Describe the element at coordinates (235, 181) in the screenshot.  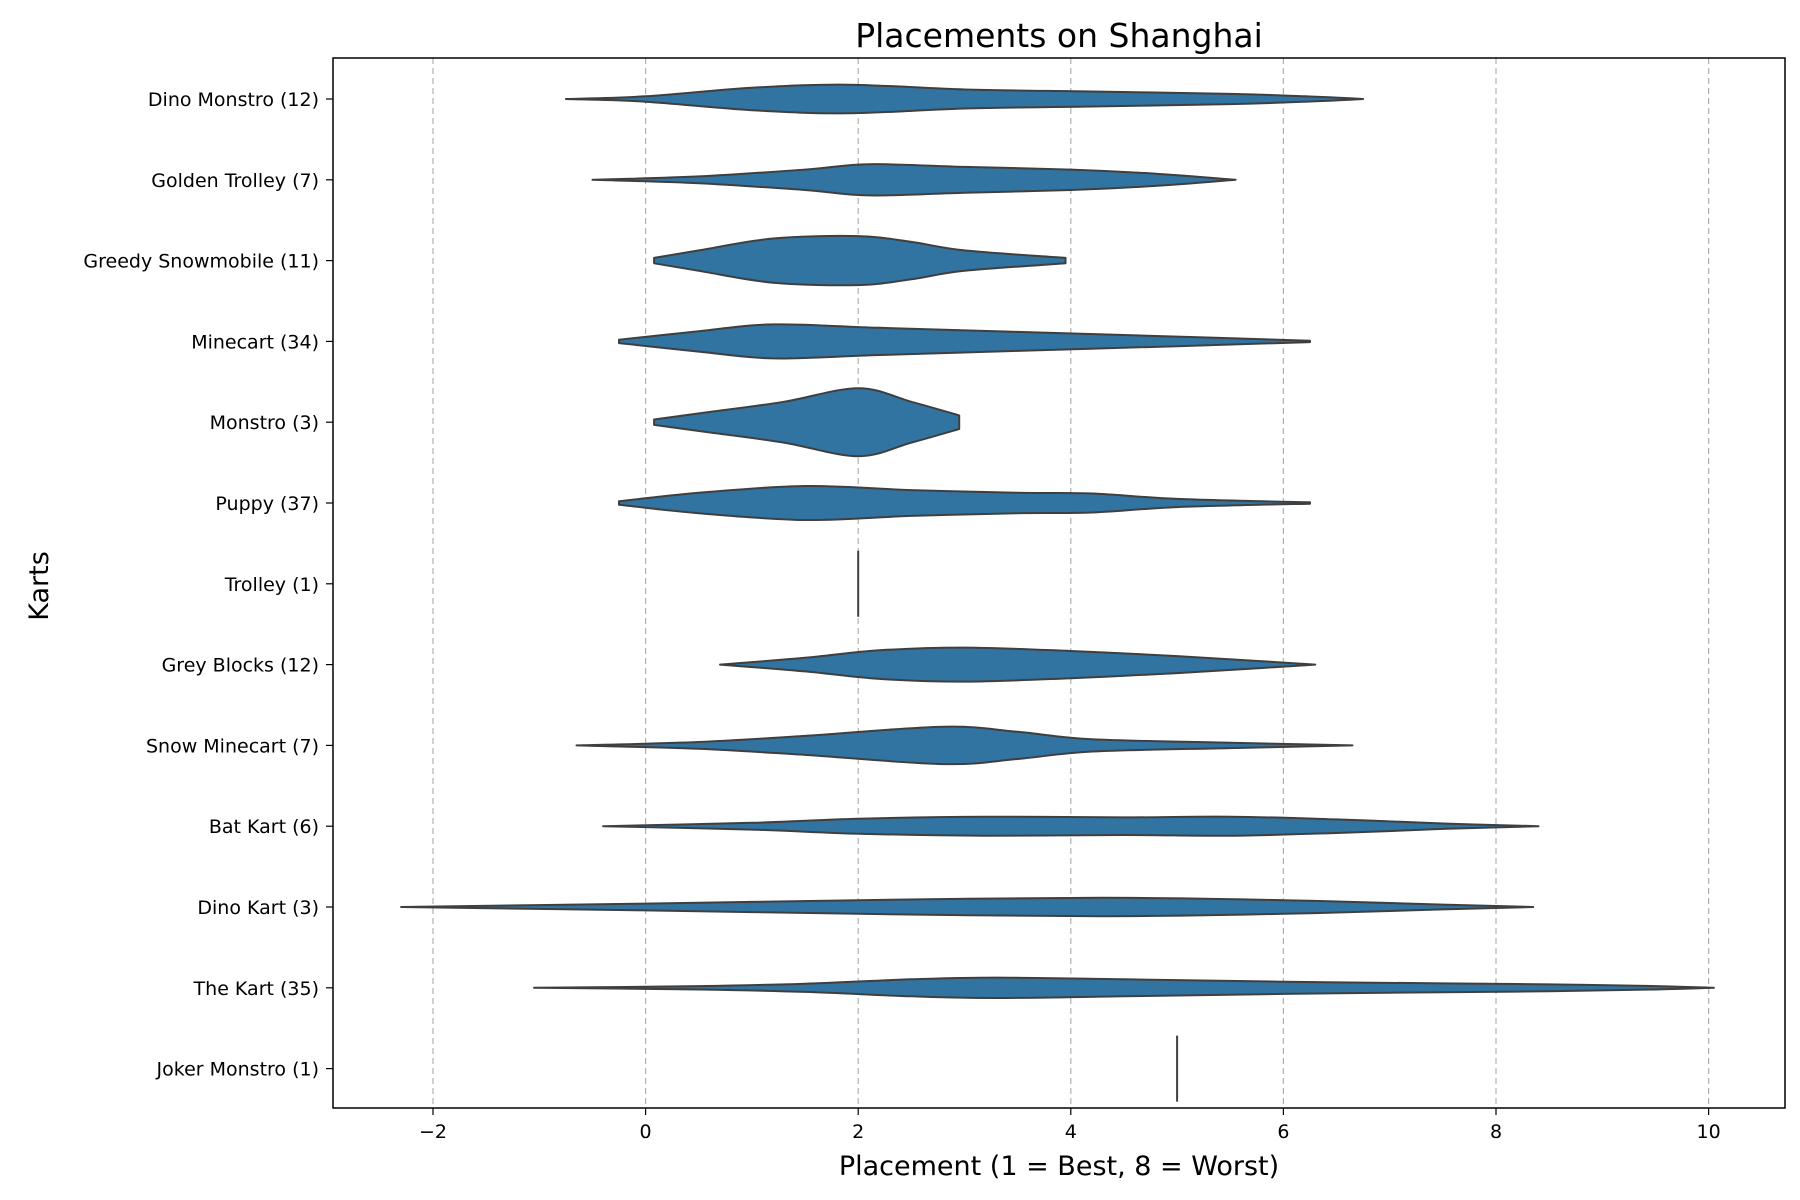
I see `y-tick-label: Golden Trolley (7)` at that location.